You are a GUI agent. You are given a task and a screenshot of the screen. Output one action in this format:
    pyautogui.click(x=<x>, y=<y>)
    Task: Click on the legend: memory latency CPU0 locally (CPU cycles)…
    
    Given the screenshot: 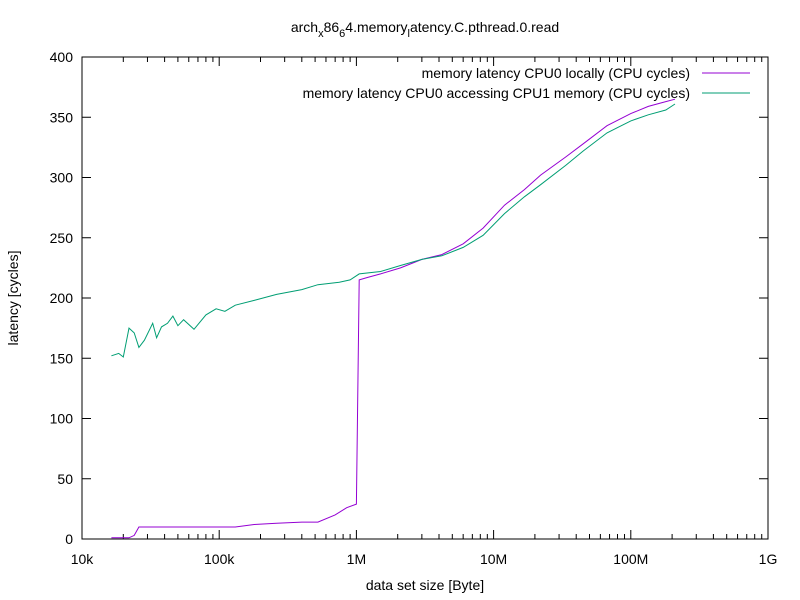 What is the action you would take?
    pyautogui.click(x=526, y=83)
    